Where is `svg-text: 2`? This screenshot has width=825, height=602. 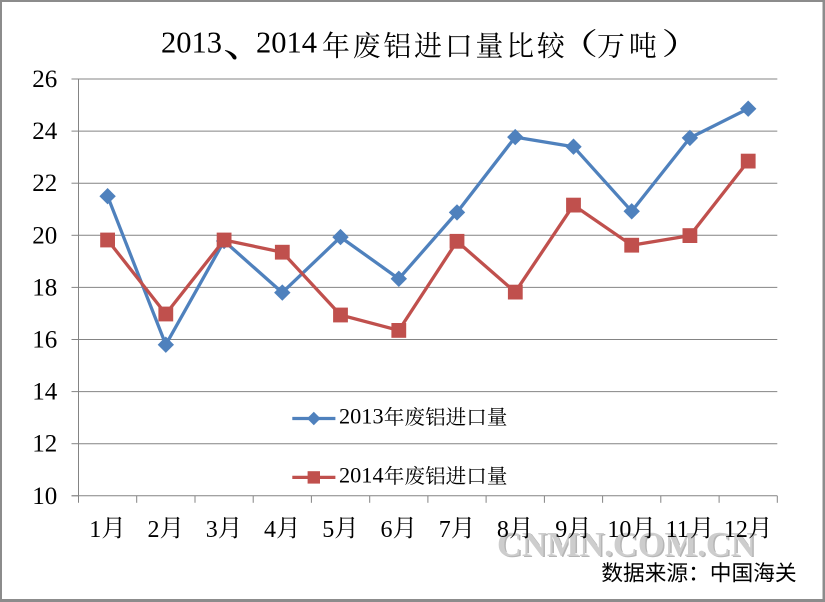 svg-text: 2 is located at coordinates (154, 530).